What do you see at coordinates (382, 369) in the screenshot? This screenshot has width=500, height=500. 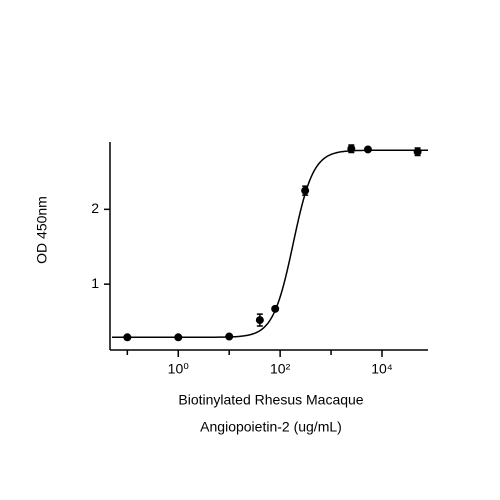 I see `x-tick-label: 10⁴` at bounding box center [382, 369].